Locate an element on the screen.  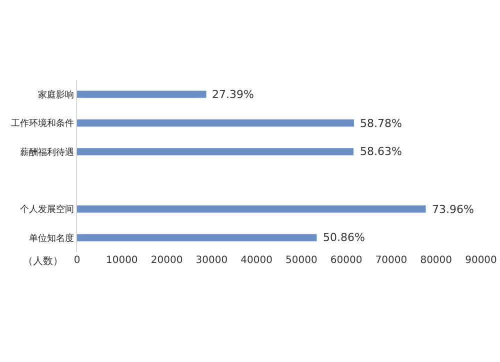
x-tick-label: 0 is located at coordinates (77, 260).